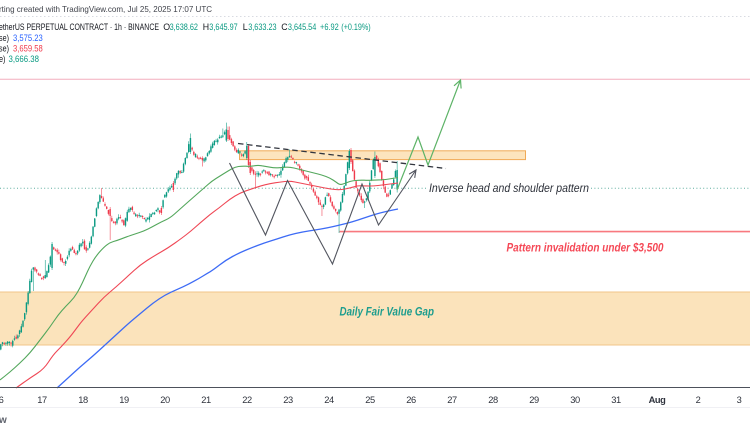 The height and width of the screenshot is (430, 750). What do you see at coordinates (3, 420) in the screenshot?
I see `svg-text: w` at bounding box center [3, 420].